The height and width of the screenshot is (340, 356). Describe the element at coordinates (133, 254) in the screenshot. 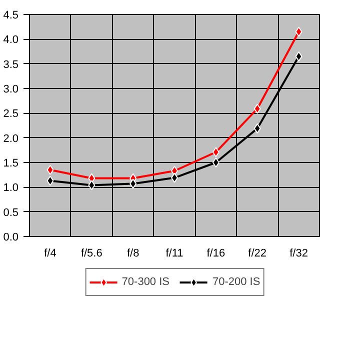

I see `x-tick-label: f/8` at that location.